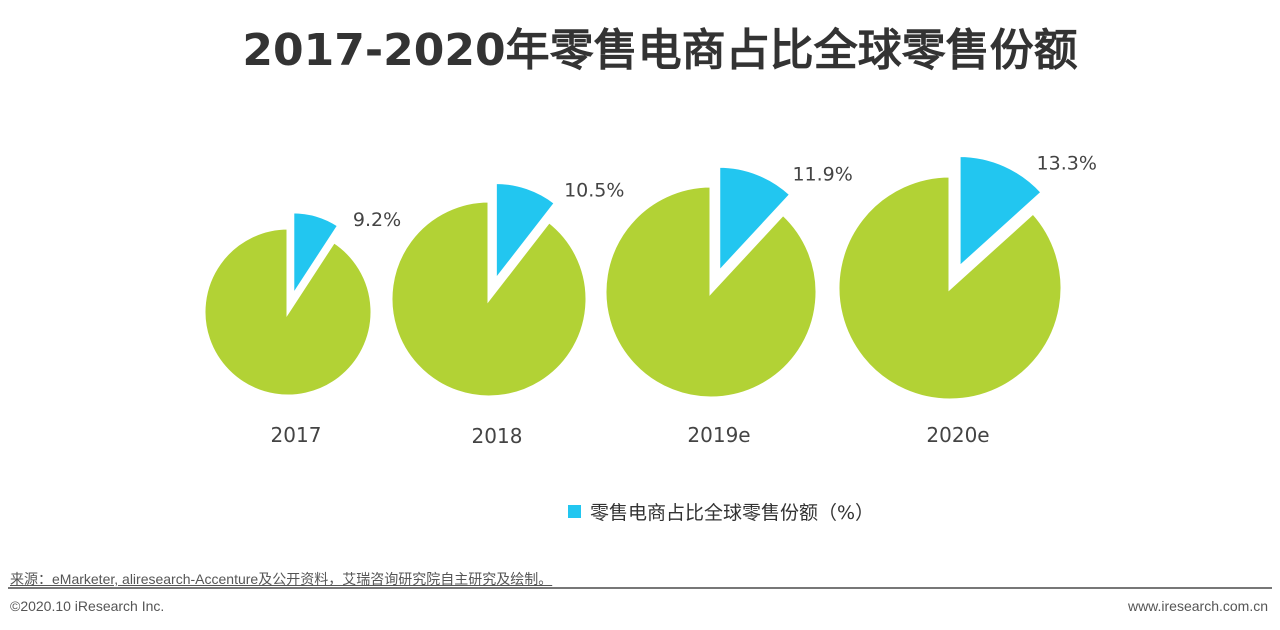 The width and height of the screenshot is (1280, 630). What do you see at coordinates (489, 299) in the screenshot?
I see `pie-slice-rest-2018` at bounding box center [489, 299].